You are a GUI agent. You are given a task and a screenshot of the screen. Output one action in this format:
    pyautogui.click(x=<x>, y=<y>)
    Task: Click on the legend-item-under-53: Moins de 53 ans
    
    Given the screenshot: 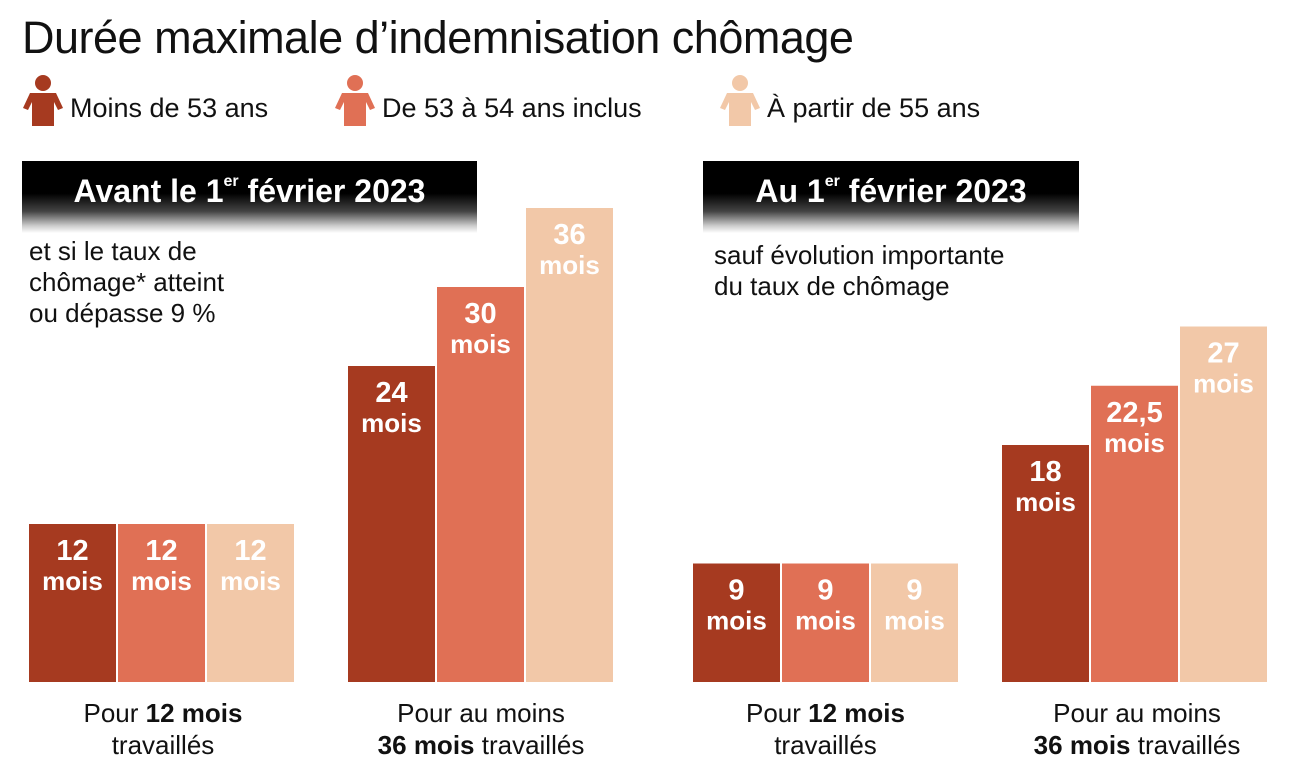 What is the action you would take?
    pyautogui.click(x=145, y=98)
    